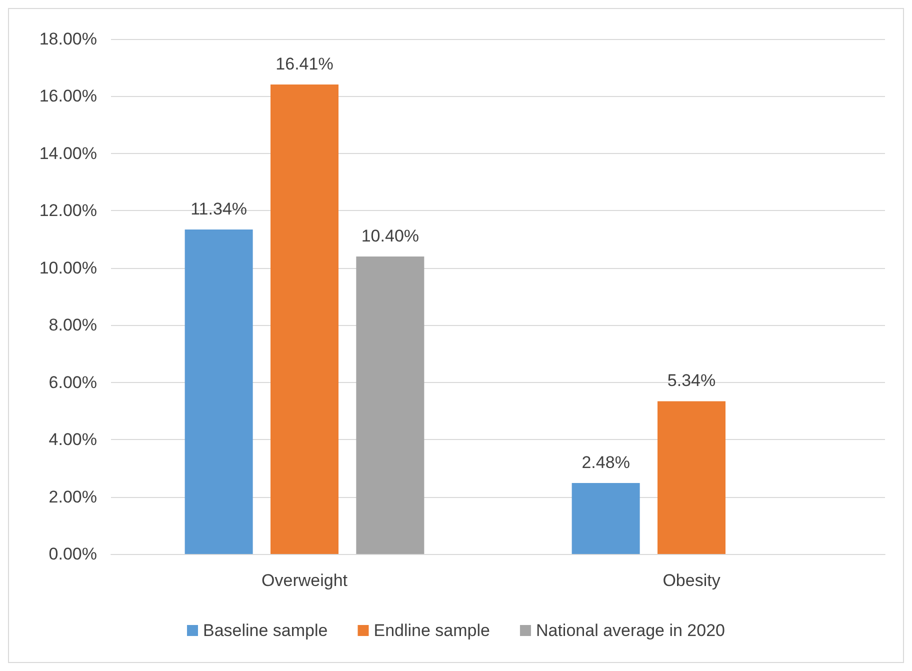 Image resolution: width=912 pixels, height=671 pixels. What do you see at coordinates (305, 580) in the screenshot?
I see `x-tick-label: Overweight` at bounding box center [305, 580].